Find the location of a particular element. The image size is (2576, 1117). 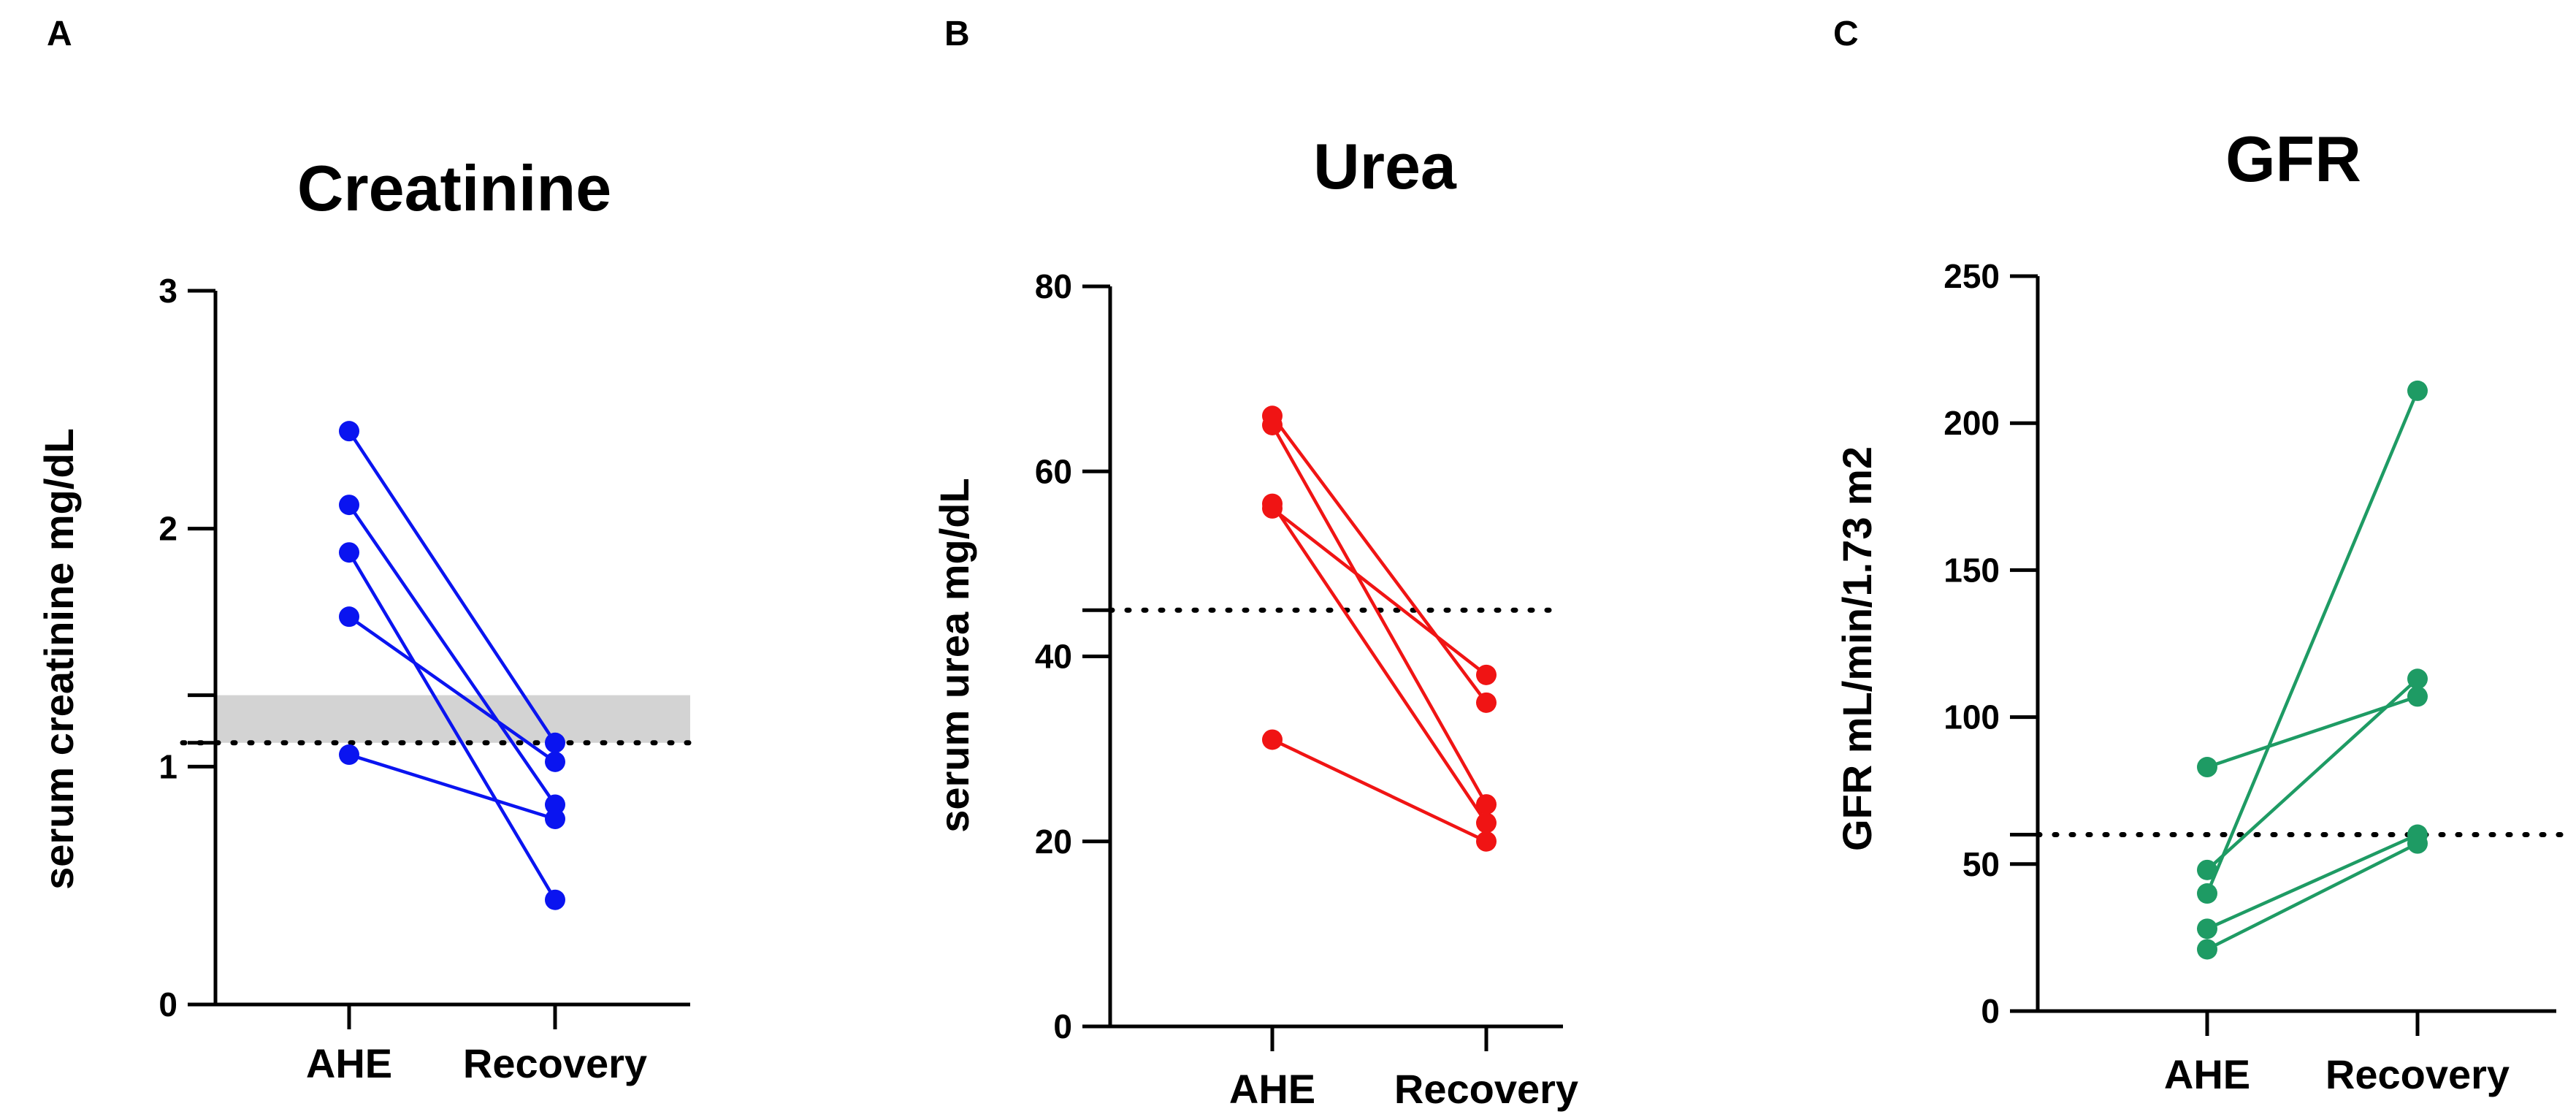

panel-a-x-tick-label: Recovery is located at coordinates (555, 1063).